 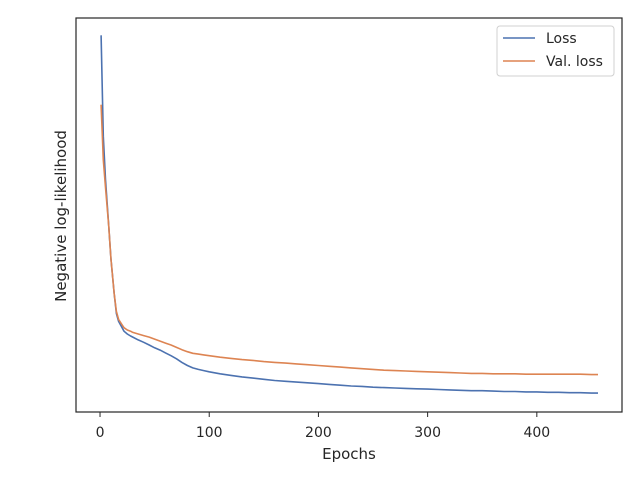 What do you see at coordinates (318, 433) in the screenshot?
I see `x-tick-label: 200` at bounding box center [318, 433].